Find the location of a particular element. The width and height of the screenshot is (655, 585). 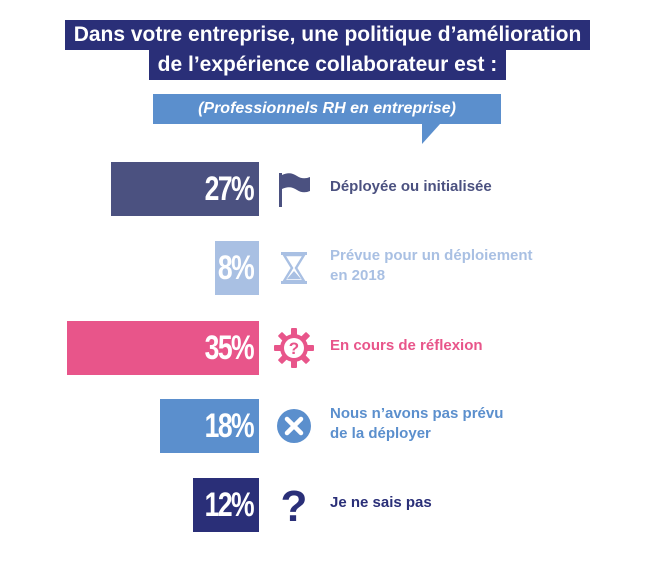

bar-value-label: 8% is located at coordinates (236, 267).